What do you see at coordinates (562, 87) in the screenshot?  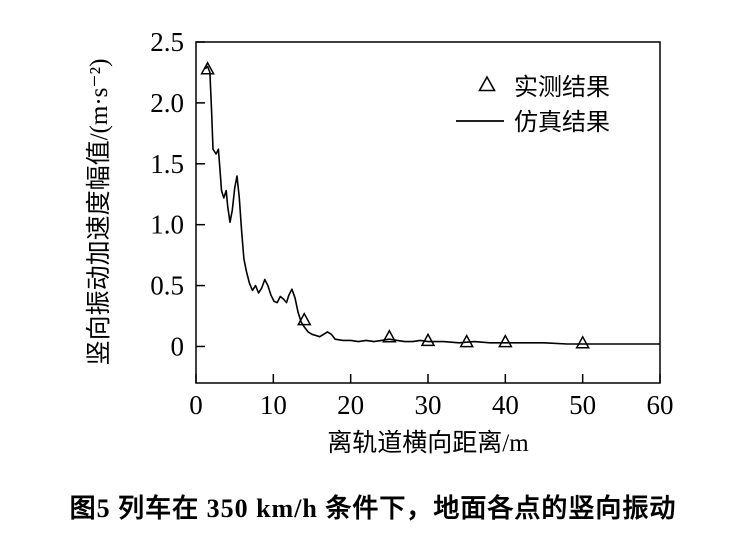 I see `legend-measured-label: 实测结果` at bounding box center [562, 87].